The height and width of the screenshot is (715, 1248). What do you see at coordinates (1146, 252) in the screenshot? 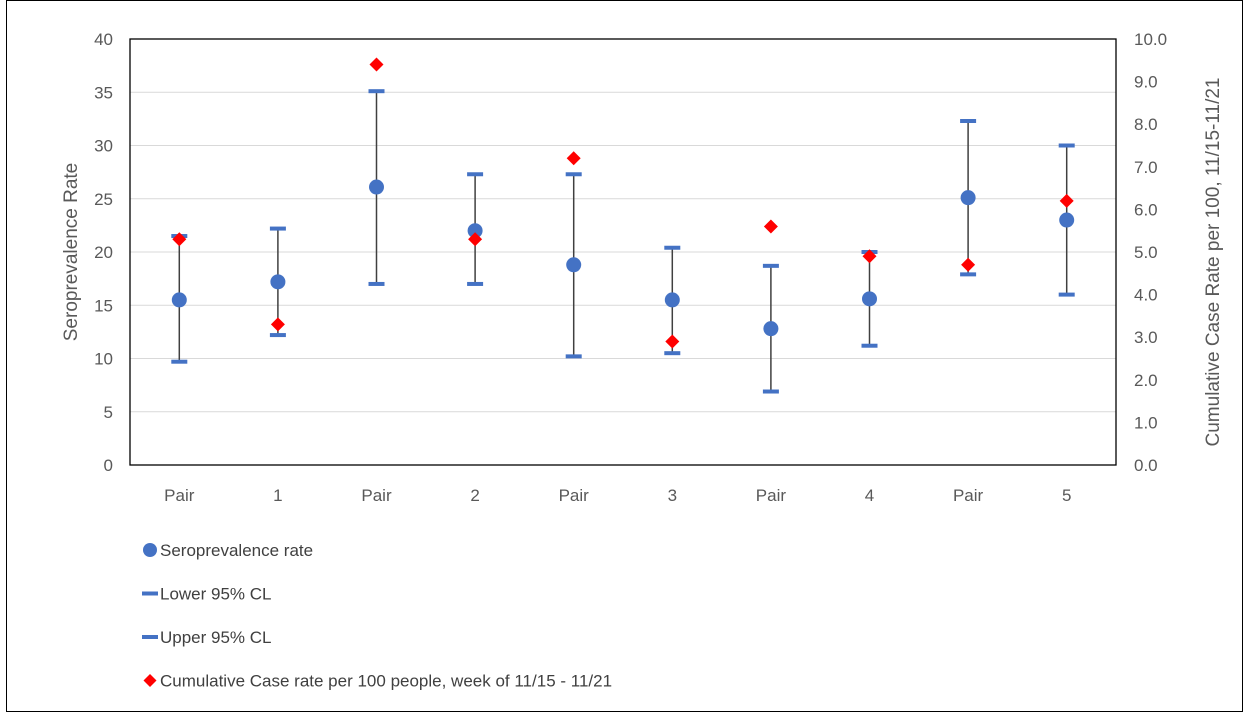
I see `y2-tick-label: 5.0` at bounding box center [1146, 252].